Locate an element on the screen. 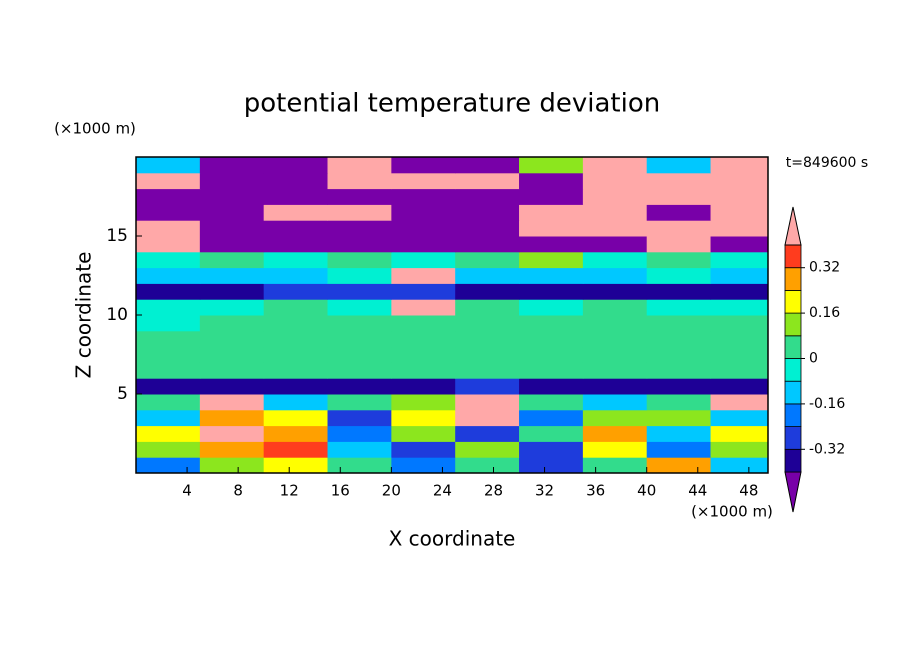 This screenshot has width=904, height=654. x-tick-label: 48 is located at coordinates (748, 491).